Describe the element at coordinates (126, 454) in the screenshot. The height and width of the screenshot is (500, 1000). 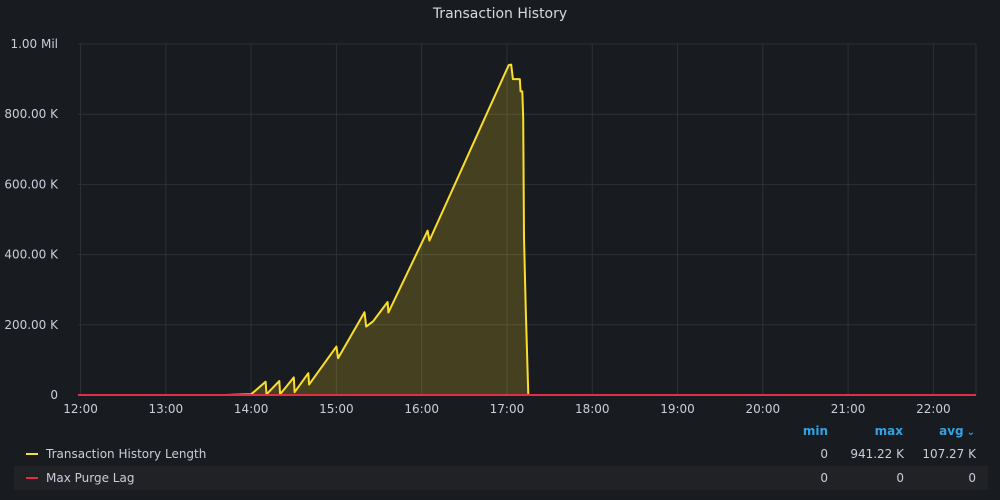
I see `series-name: Transaction History Length` at that location.